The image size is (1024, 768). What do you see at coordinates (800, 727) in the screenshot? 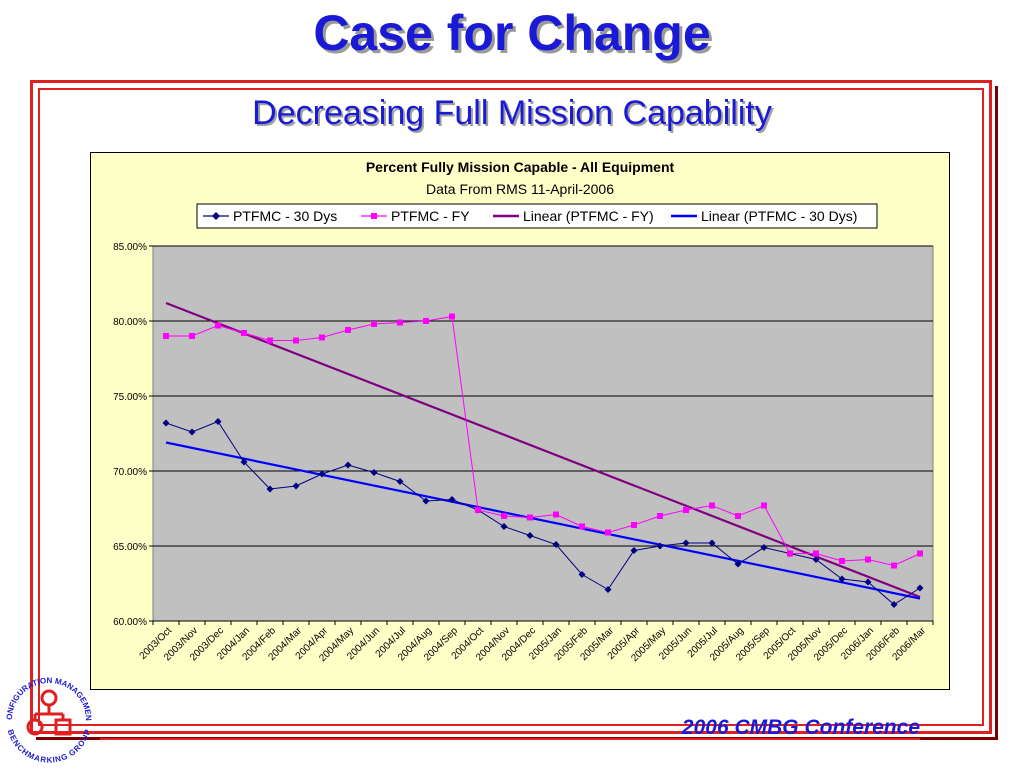
I see `footer-text: 2006 CMBG Conference` at bounding box center [800, 727].